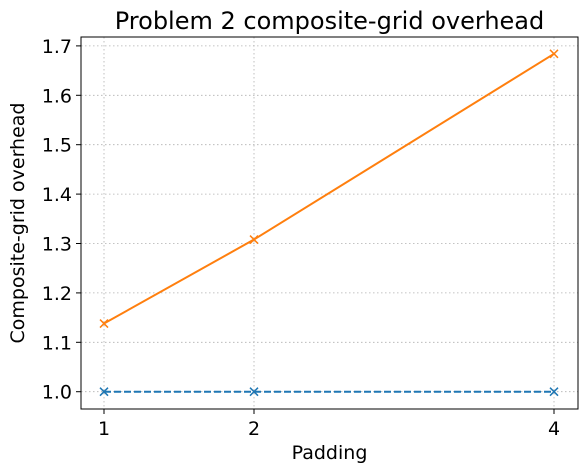  I want to click on x-axis-label: Padding, so click(330, 453).